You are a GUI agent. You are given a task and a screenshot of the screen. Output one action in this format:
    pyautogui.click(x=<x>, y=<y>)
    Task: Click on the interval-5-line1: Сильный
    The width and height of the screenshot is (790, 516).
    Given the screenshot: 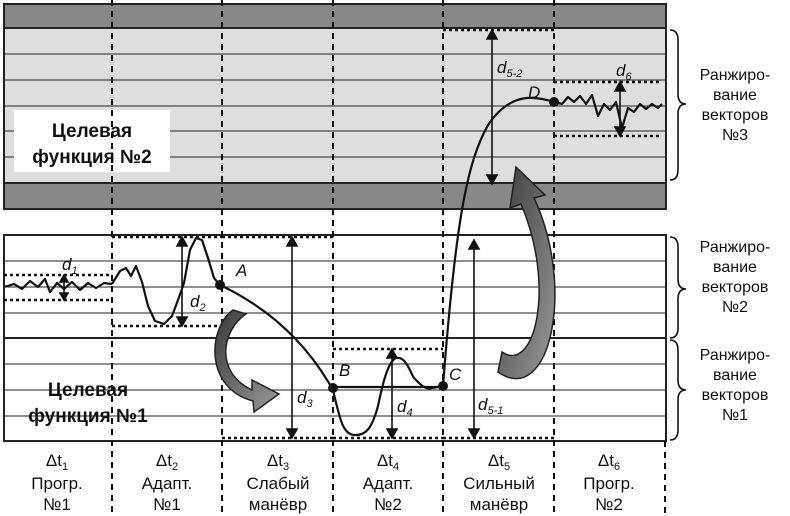 What is the action you would take?
    pyautogui.click(x=499, y=483)
    